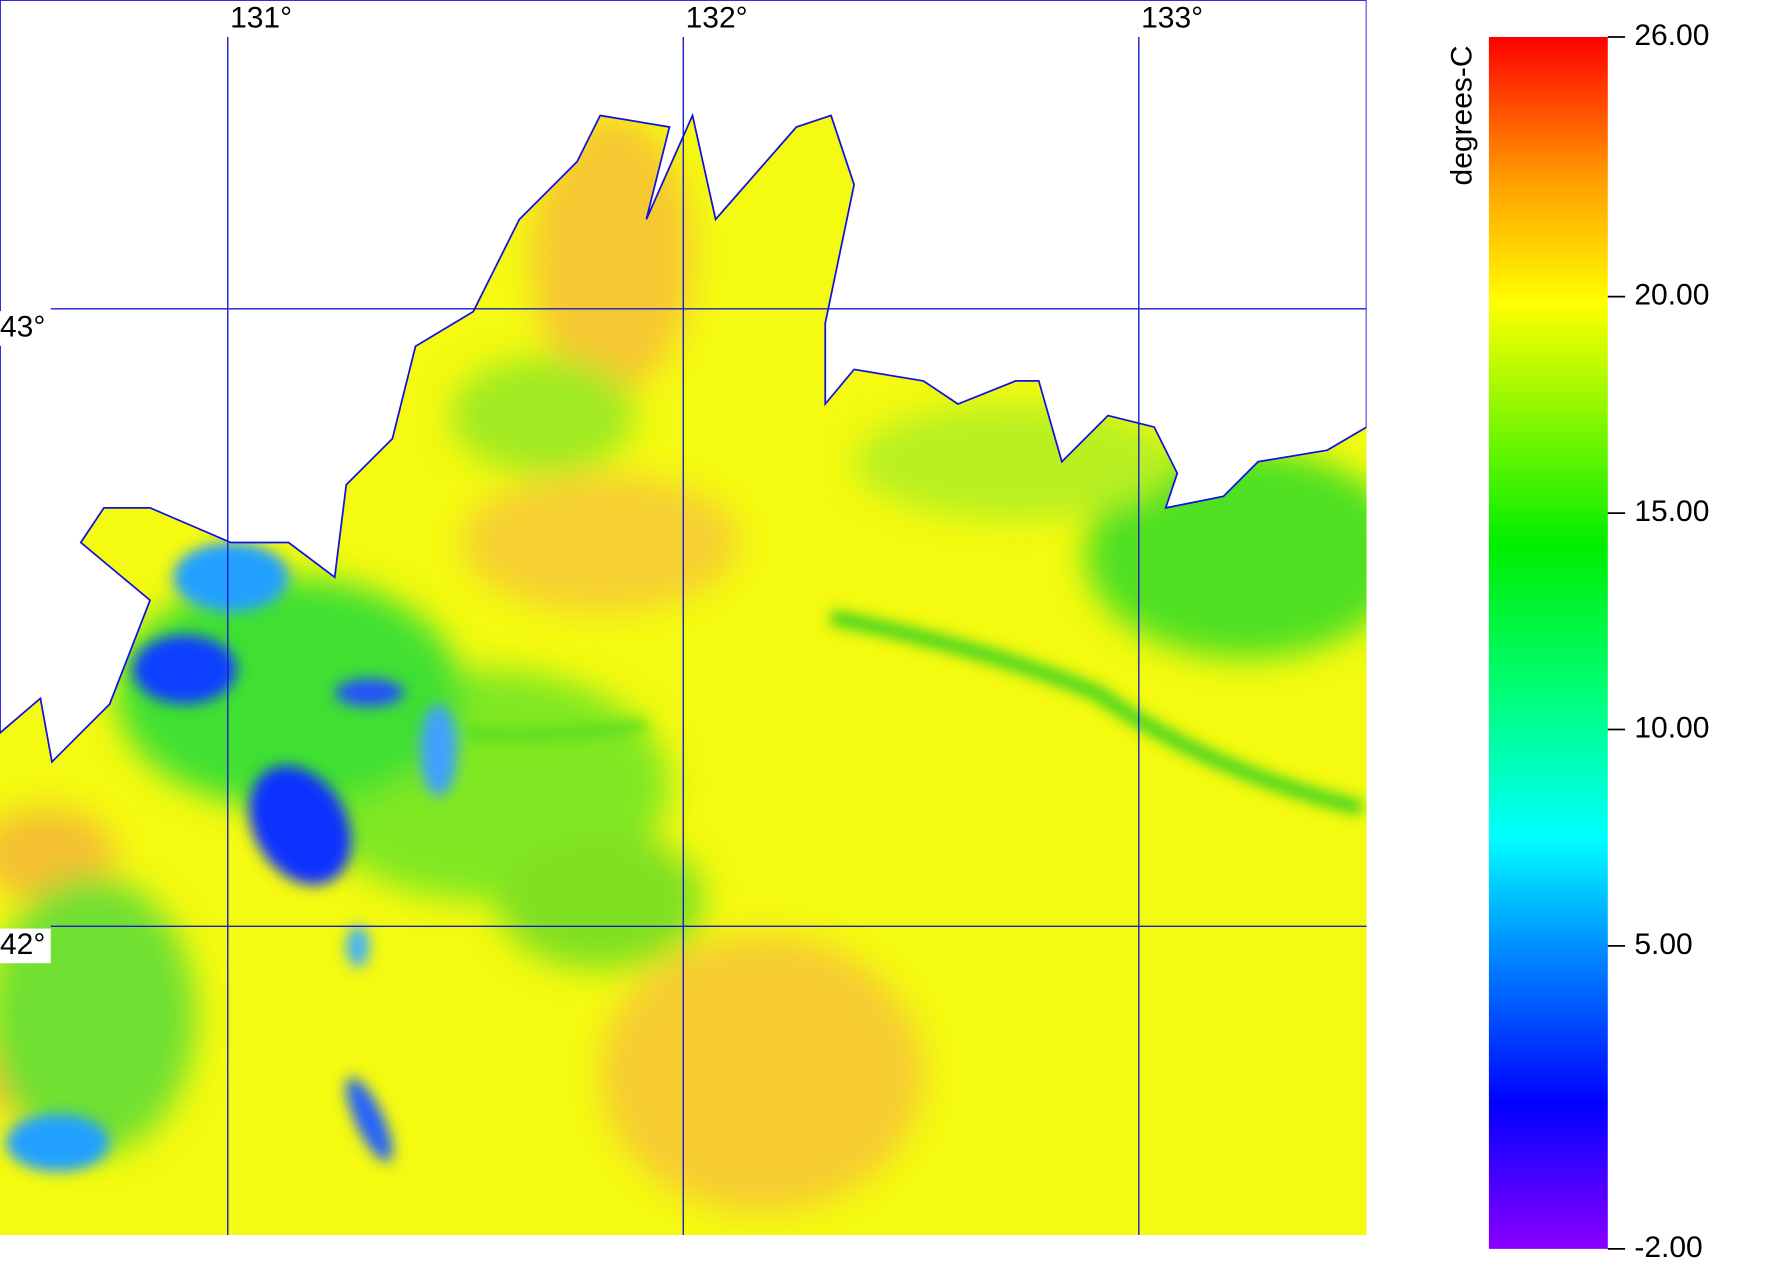 Image resolution: width=1789 pixels, height=1272 pixels. What do you see at coordinates (22, 326) in the screenshot?
I see `latitude-label: 43°` at bounding box center [22, 326].